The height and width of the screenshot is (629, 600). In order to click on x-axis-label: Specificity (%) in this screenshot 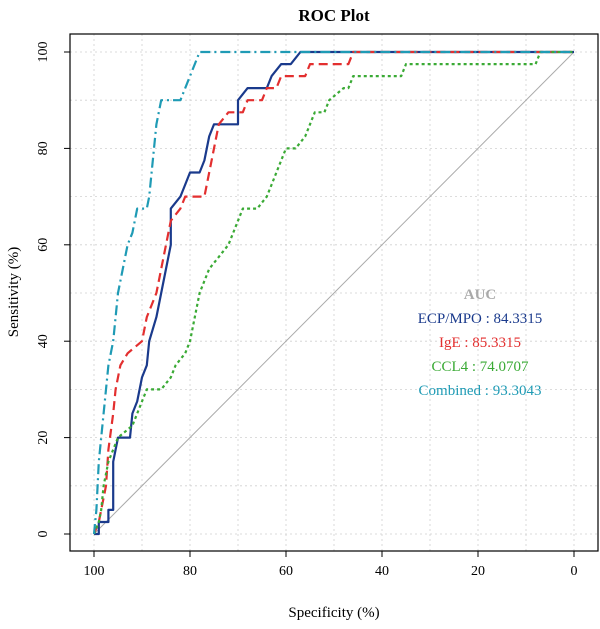, I will do `click(333, 613)`.